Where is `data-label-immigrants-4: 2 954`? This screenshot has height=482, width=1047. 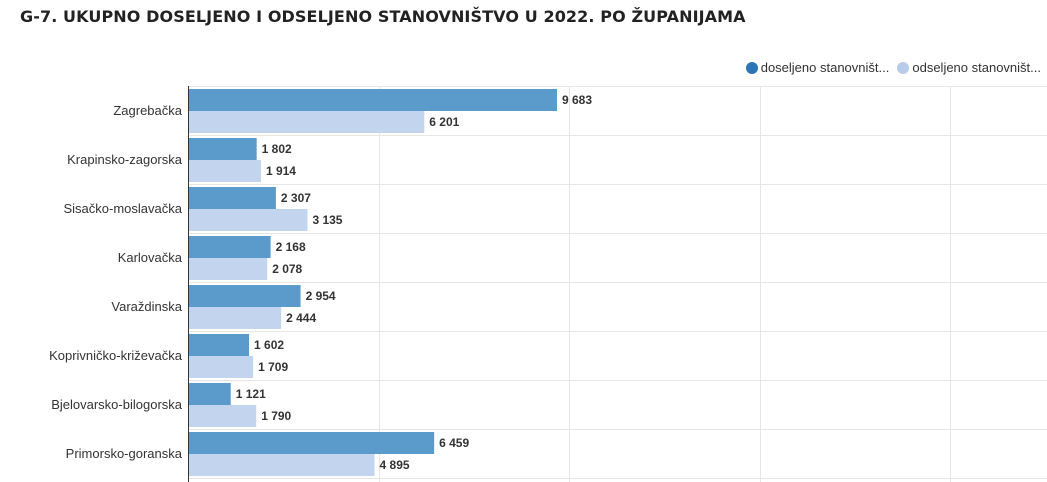
data-label-immigrants-4: 2 954 is located at coordinates (321, 296).